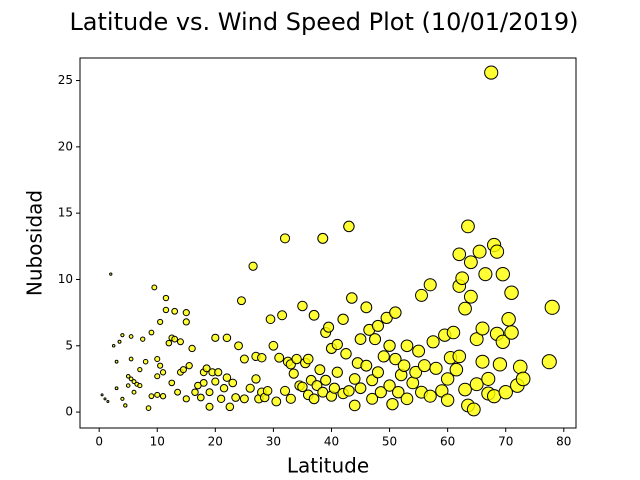 This screenshot has height=480, width=640. Describe the element at coordinates (69, 412) in the screenshot. I see `y-tick-label: 0` at that location.